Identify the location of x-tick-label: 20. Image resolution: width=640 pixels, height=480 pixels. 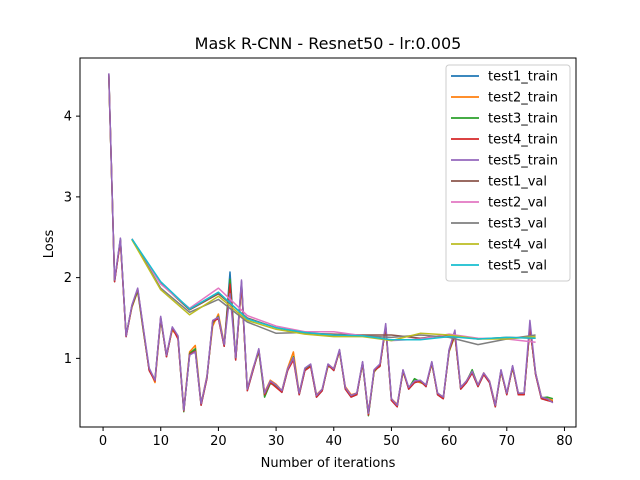
(218, 441).